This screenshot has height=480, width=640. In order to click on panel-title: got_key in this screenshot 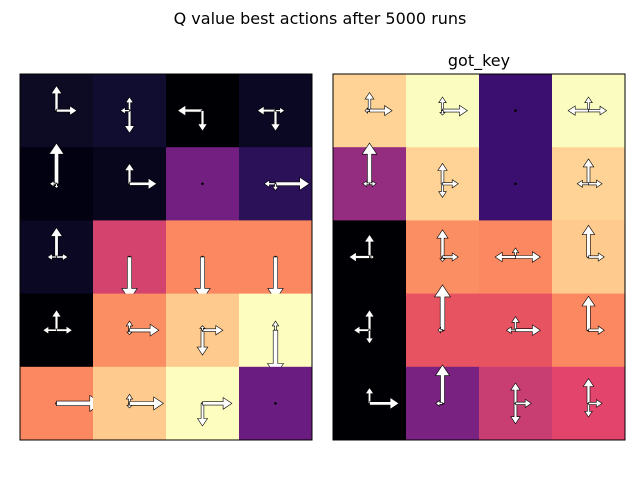, I will do `click(479, 61)`.